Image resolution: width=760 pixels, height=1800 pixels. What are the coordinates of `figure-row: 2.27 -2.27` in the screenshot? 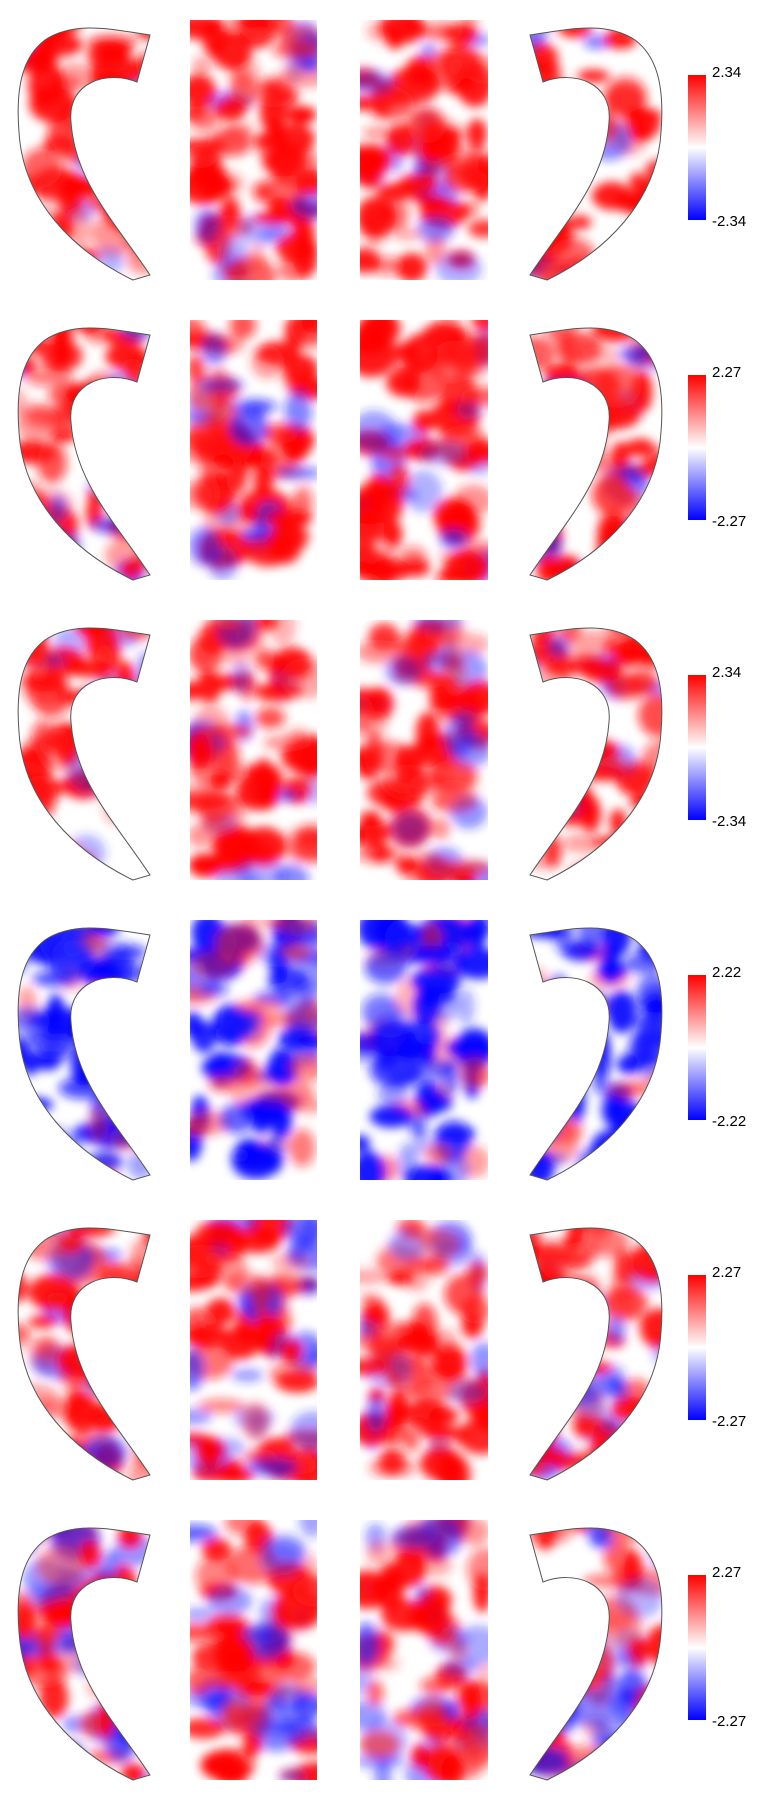 It's located at (381, 1350).